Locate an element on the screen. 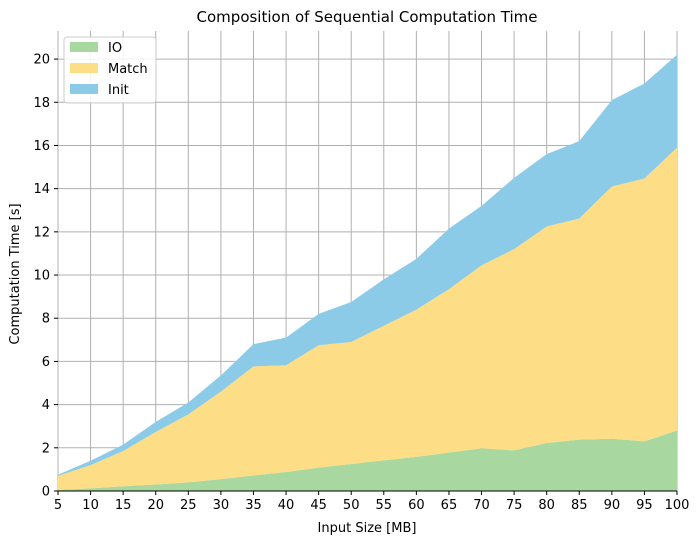 This screenshot has height=545, width=700. legend: IO Match Init is located at coordinates (110, 70).